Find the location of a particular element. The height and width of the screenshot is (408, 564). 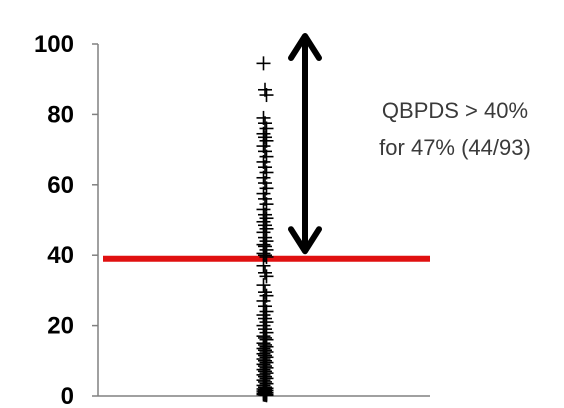

annotation-arrowhead-bottom is located at coordinates (305, 240).